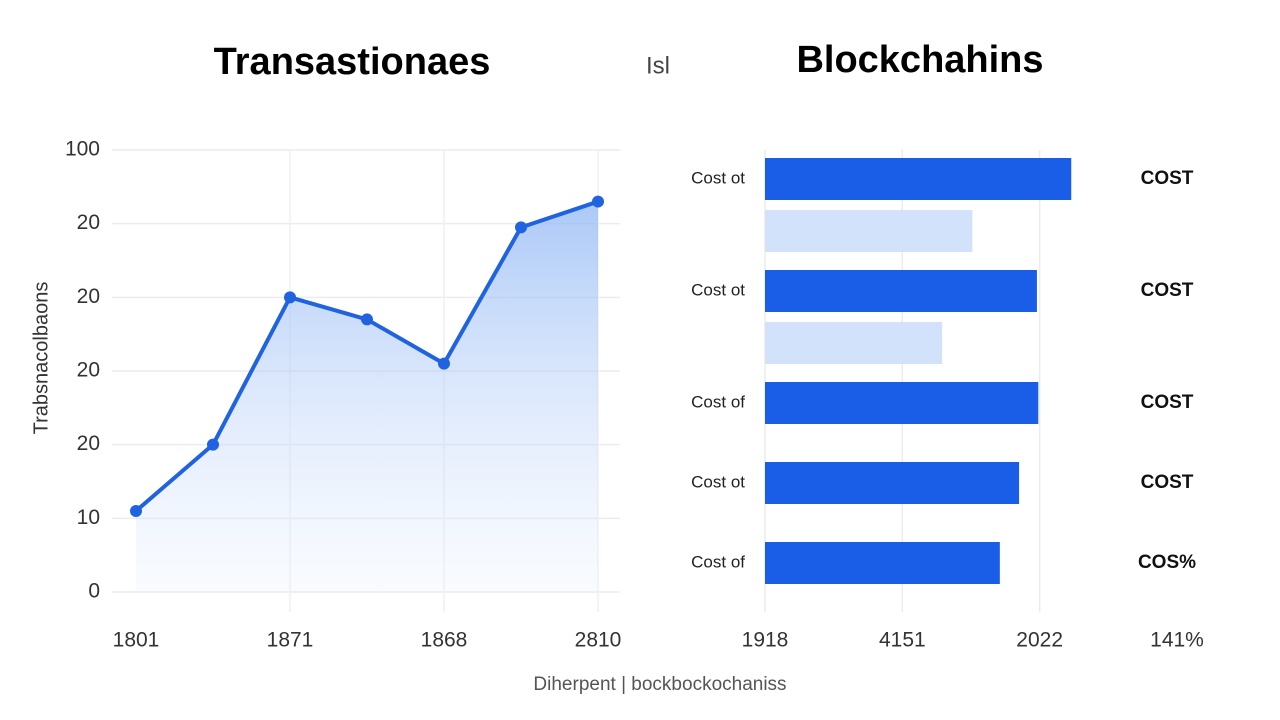 The width and height of the screenshot is (1280, 720). I want to click on y-tick-label: 100, so click(82, 149).